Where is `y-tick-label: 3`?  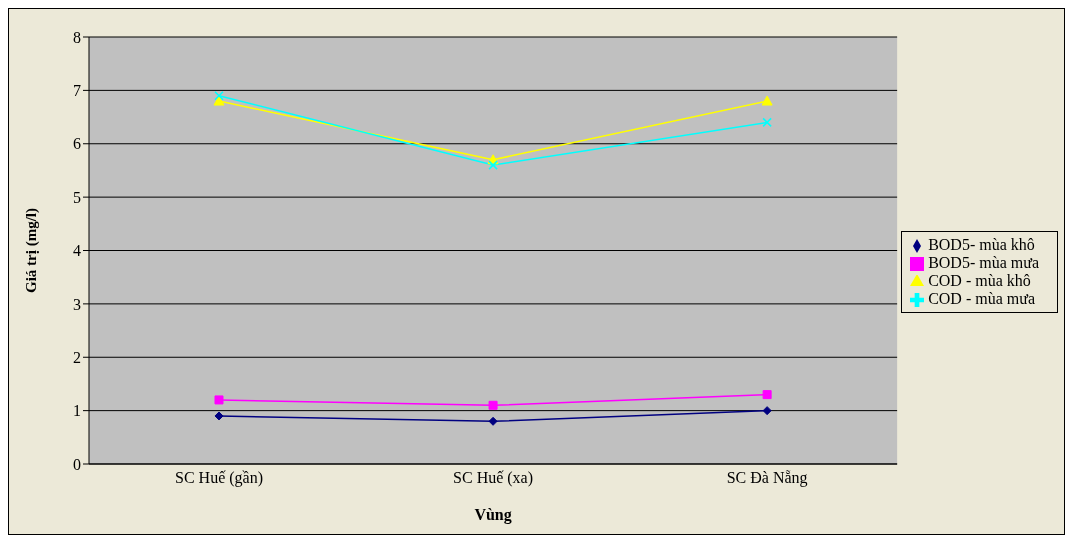 y-tick-label: 3 is located at coordinates (77, 304).